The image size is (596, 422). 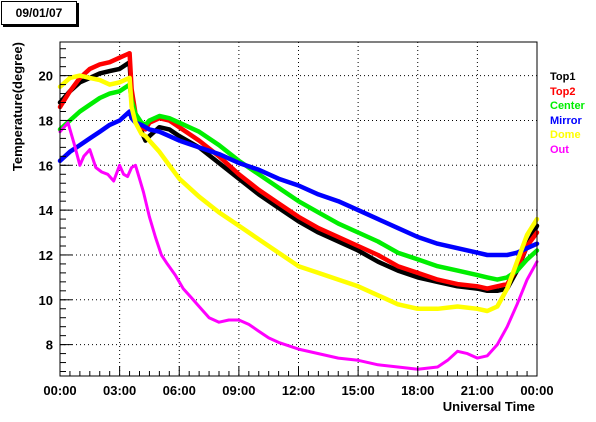 I want to click on legend-item-center: Center, so click(x=567, y=106).